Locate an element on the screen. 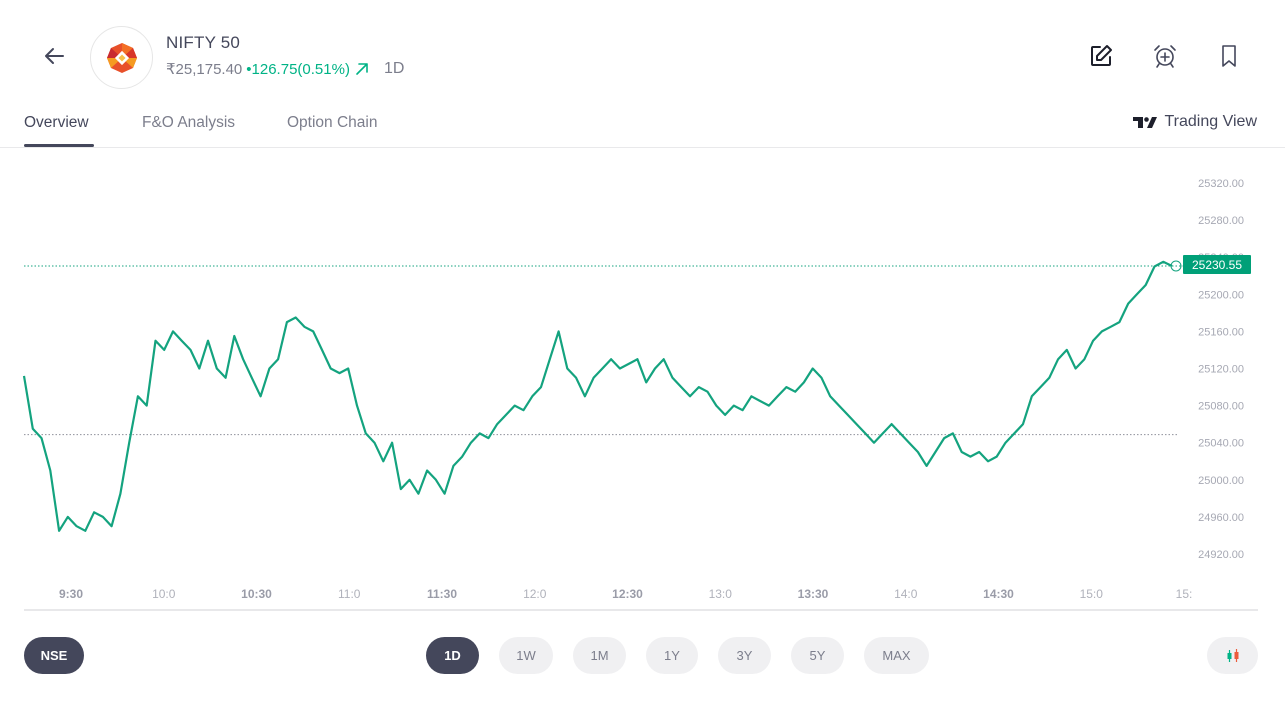  x-tick-label: 10:0 is located at coordinates (164, 594).